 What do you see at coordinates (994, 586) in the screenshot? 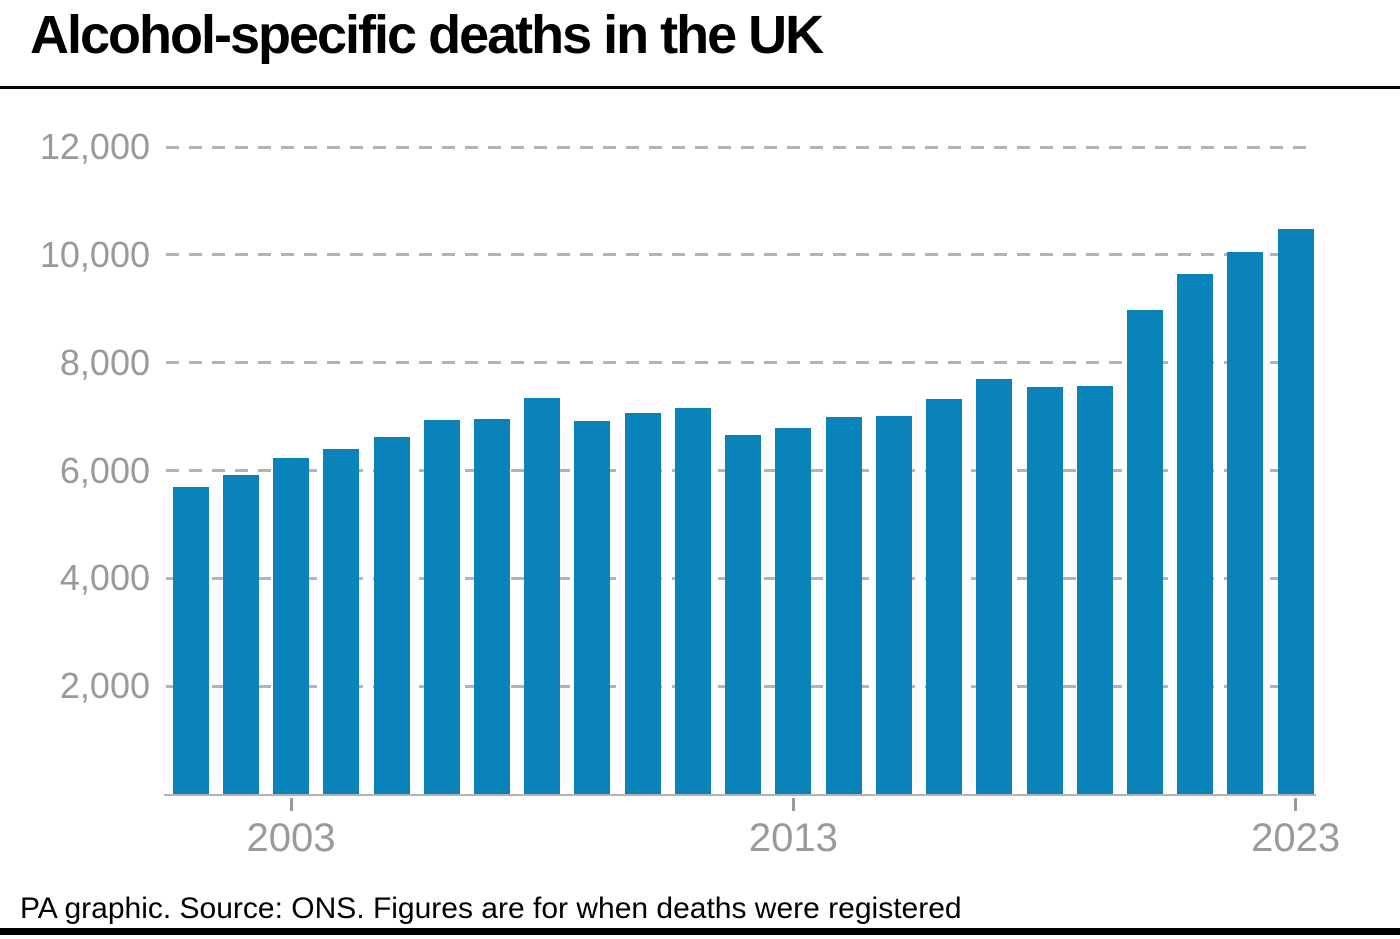
I see `bar-2017` at bounding box center [994, 586].